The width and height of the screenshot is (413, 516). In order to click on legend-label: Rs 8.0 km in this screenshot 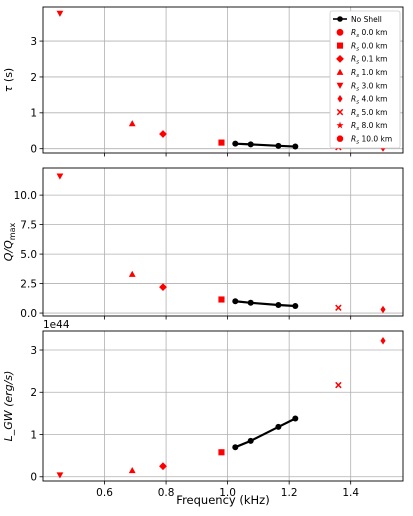, I will do `click(369, 126)`.